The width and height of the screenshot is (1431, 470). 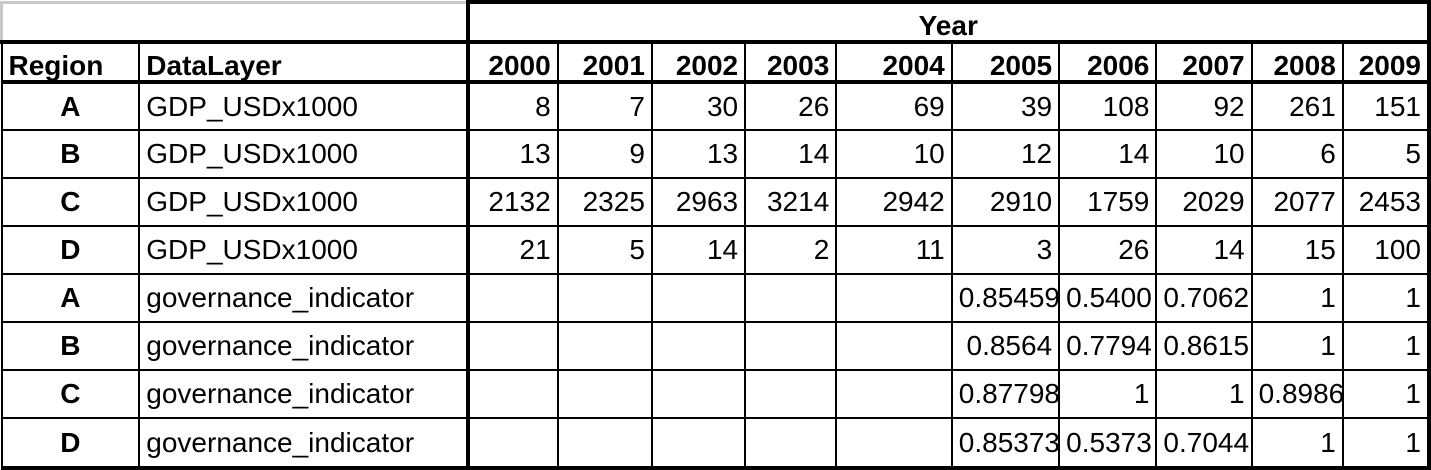 What do you see at coordinates (235, 22) in the screenshot?
I see `corner-cell` at bounding box center [235, 22].